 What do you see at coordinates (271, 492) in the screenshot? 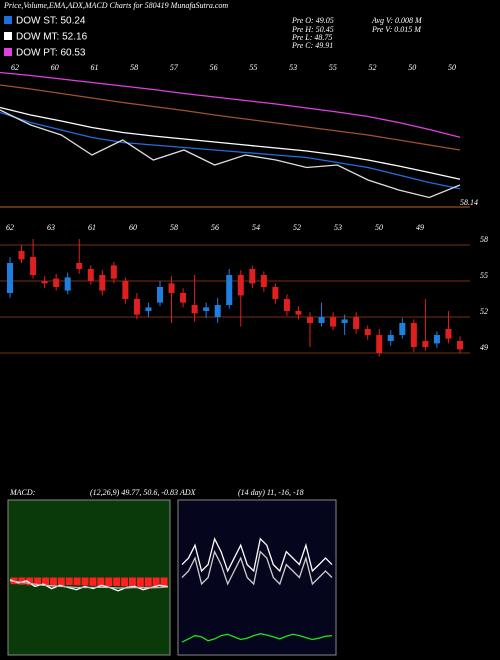
I see `panel-subtitle: (14 day) 11, -16, -18` at bounding box center [271, 492].